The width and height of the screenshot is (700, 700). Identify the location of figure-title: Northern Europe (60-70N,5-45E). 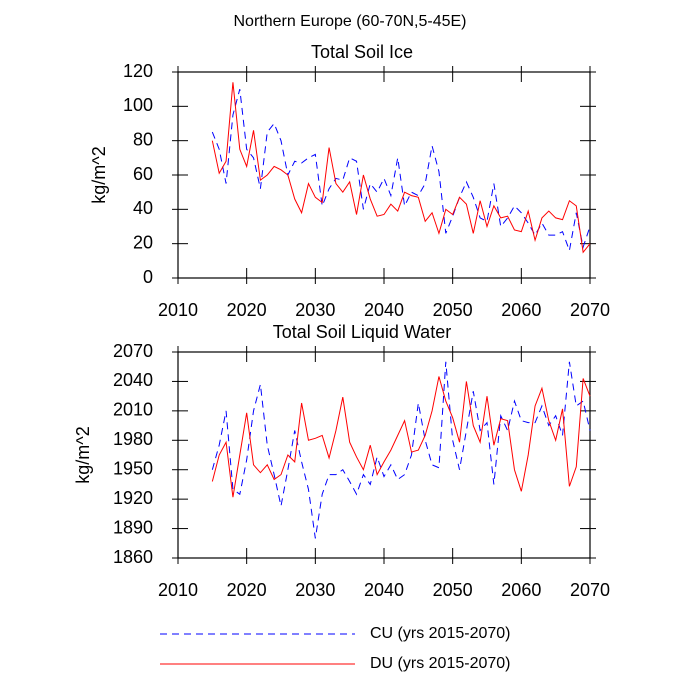
(349, 21).